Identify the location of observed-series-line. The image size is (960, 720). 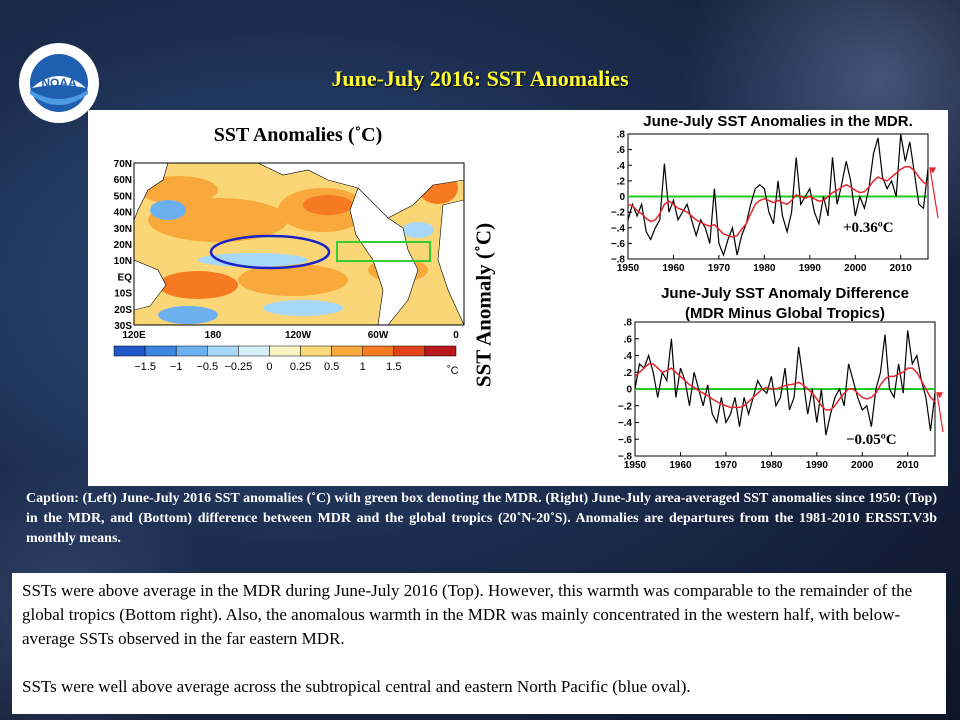
(778, 195).